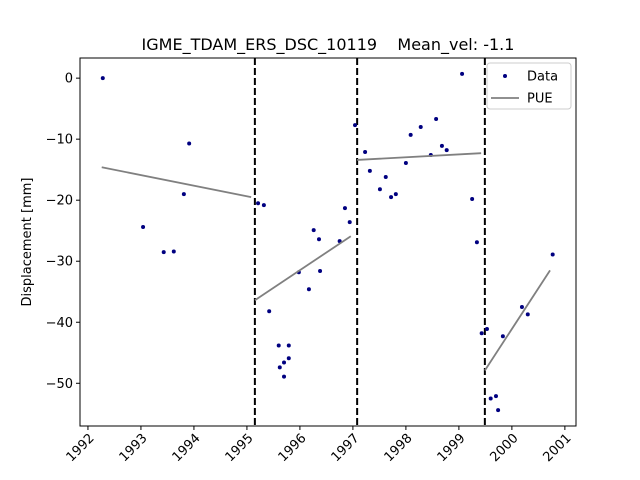  What do you see at coordinates (540, 99) in the screenshot?
I see `legend-label: PUE` at bounding box center [540, 99].